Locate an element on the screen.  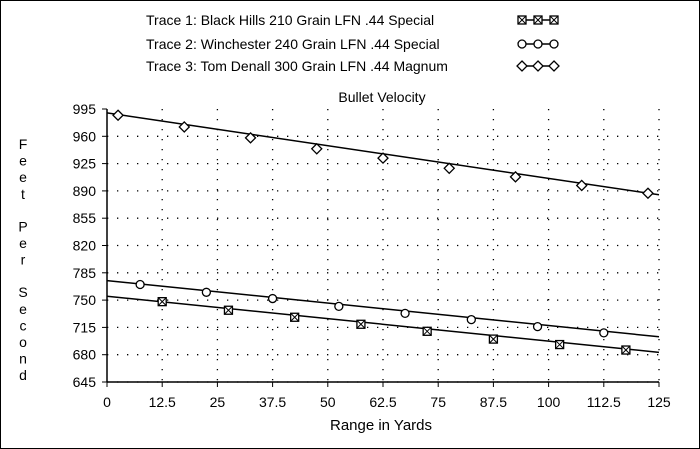
x-tick-label: 25 is located at coordinates (218, 402).